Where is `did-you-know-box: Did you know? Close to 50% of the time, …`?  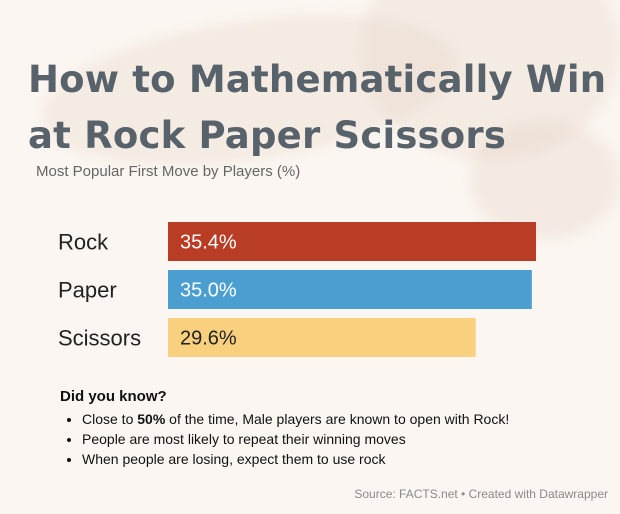
did-you-know-box: Did you know? Close to 50% of the time, … is located at coordinates (330, 428).